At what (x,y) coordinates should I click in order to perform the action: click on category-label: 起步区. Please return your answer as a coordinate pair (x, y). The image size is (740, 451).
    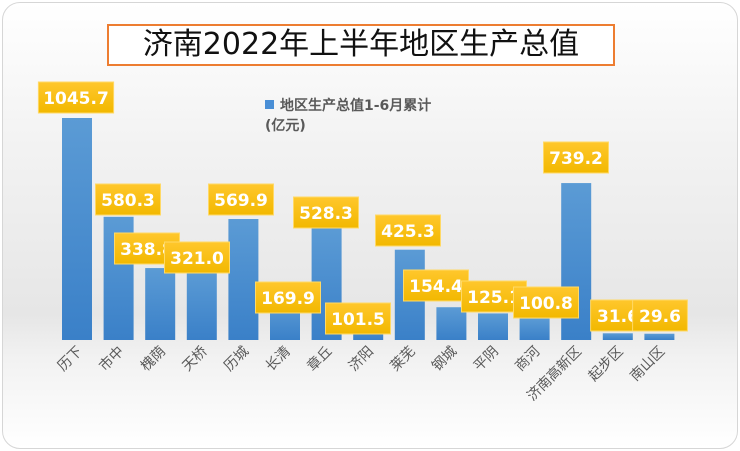
    Looking at the image, I should click on (606, 364).